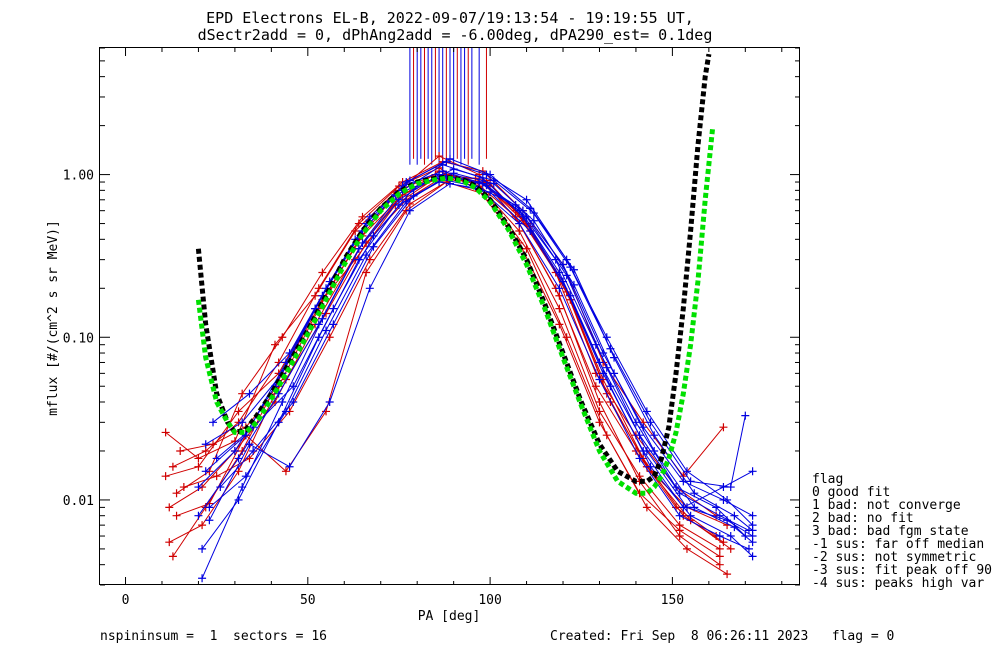 This screenshot has height=650, width=1000. I want to click on x-tick-label: 0, so click(126, 600).